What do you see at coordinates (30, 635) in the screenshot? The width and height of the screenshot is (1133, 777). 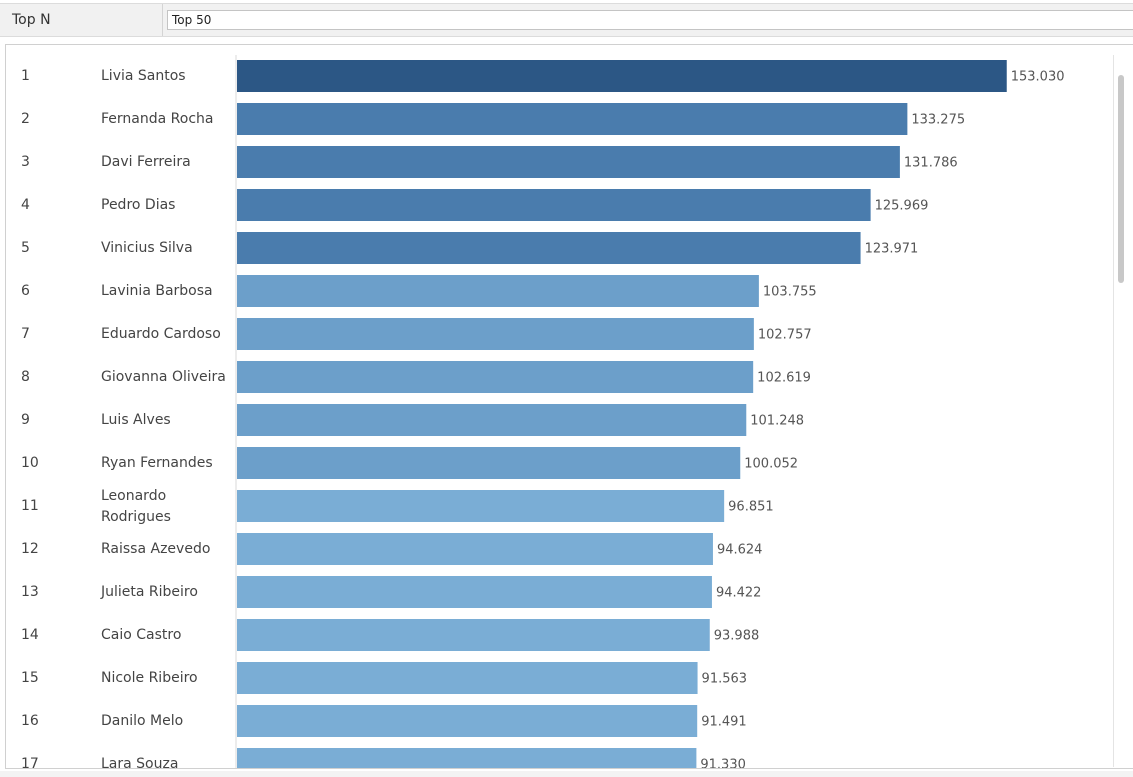 I see `rank-label: 14` at bounding box center [30, 635].